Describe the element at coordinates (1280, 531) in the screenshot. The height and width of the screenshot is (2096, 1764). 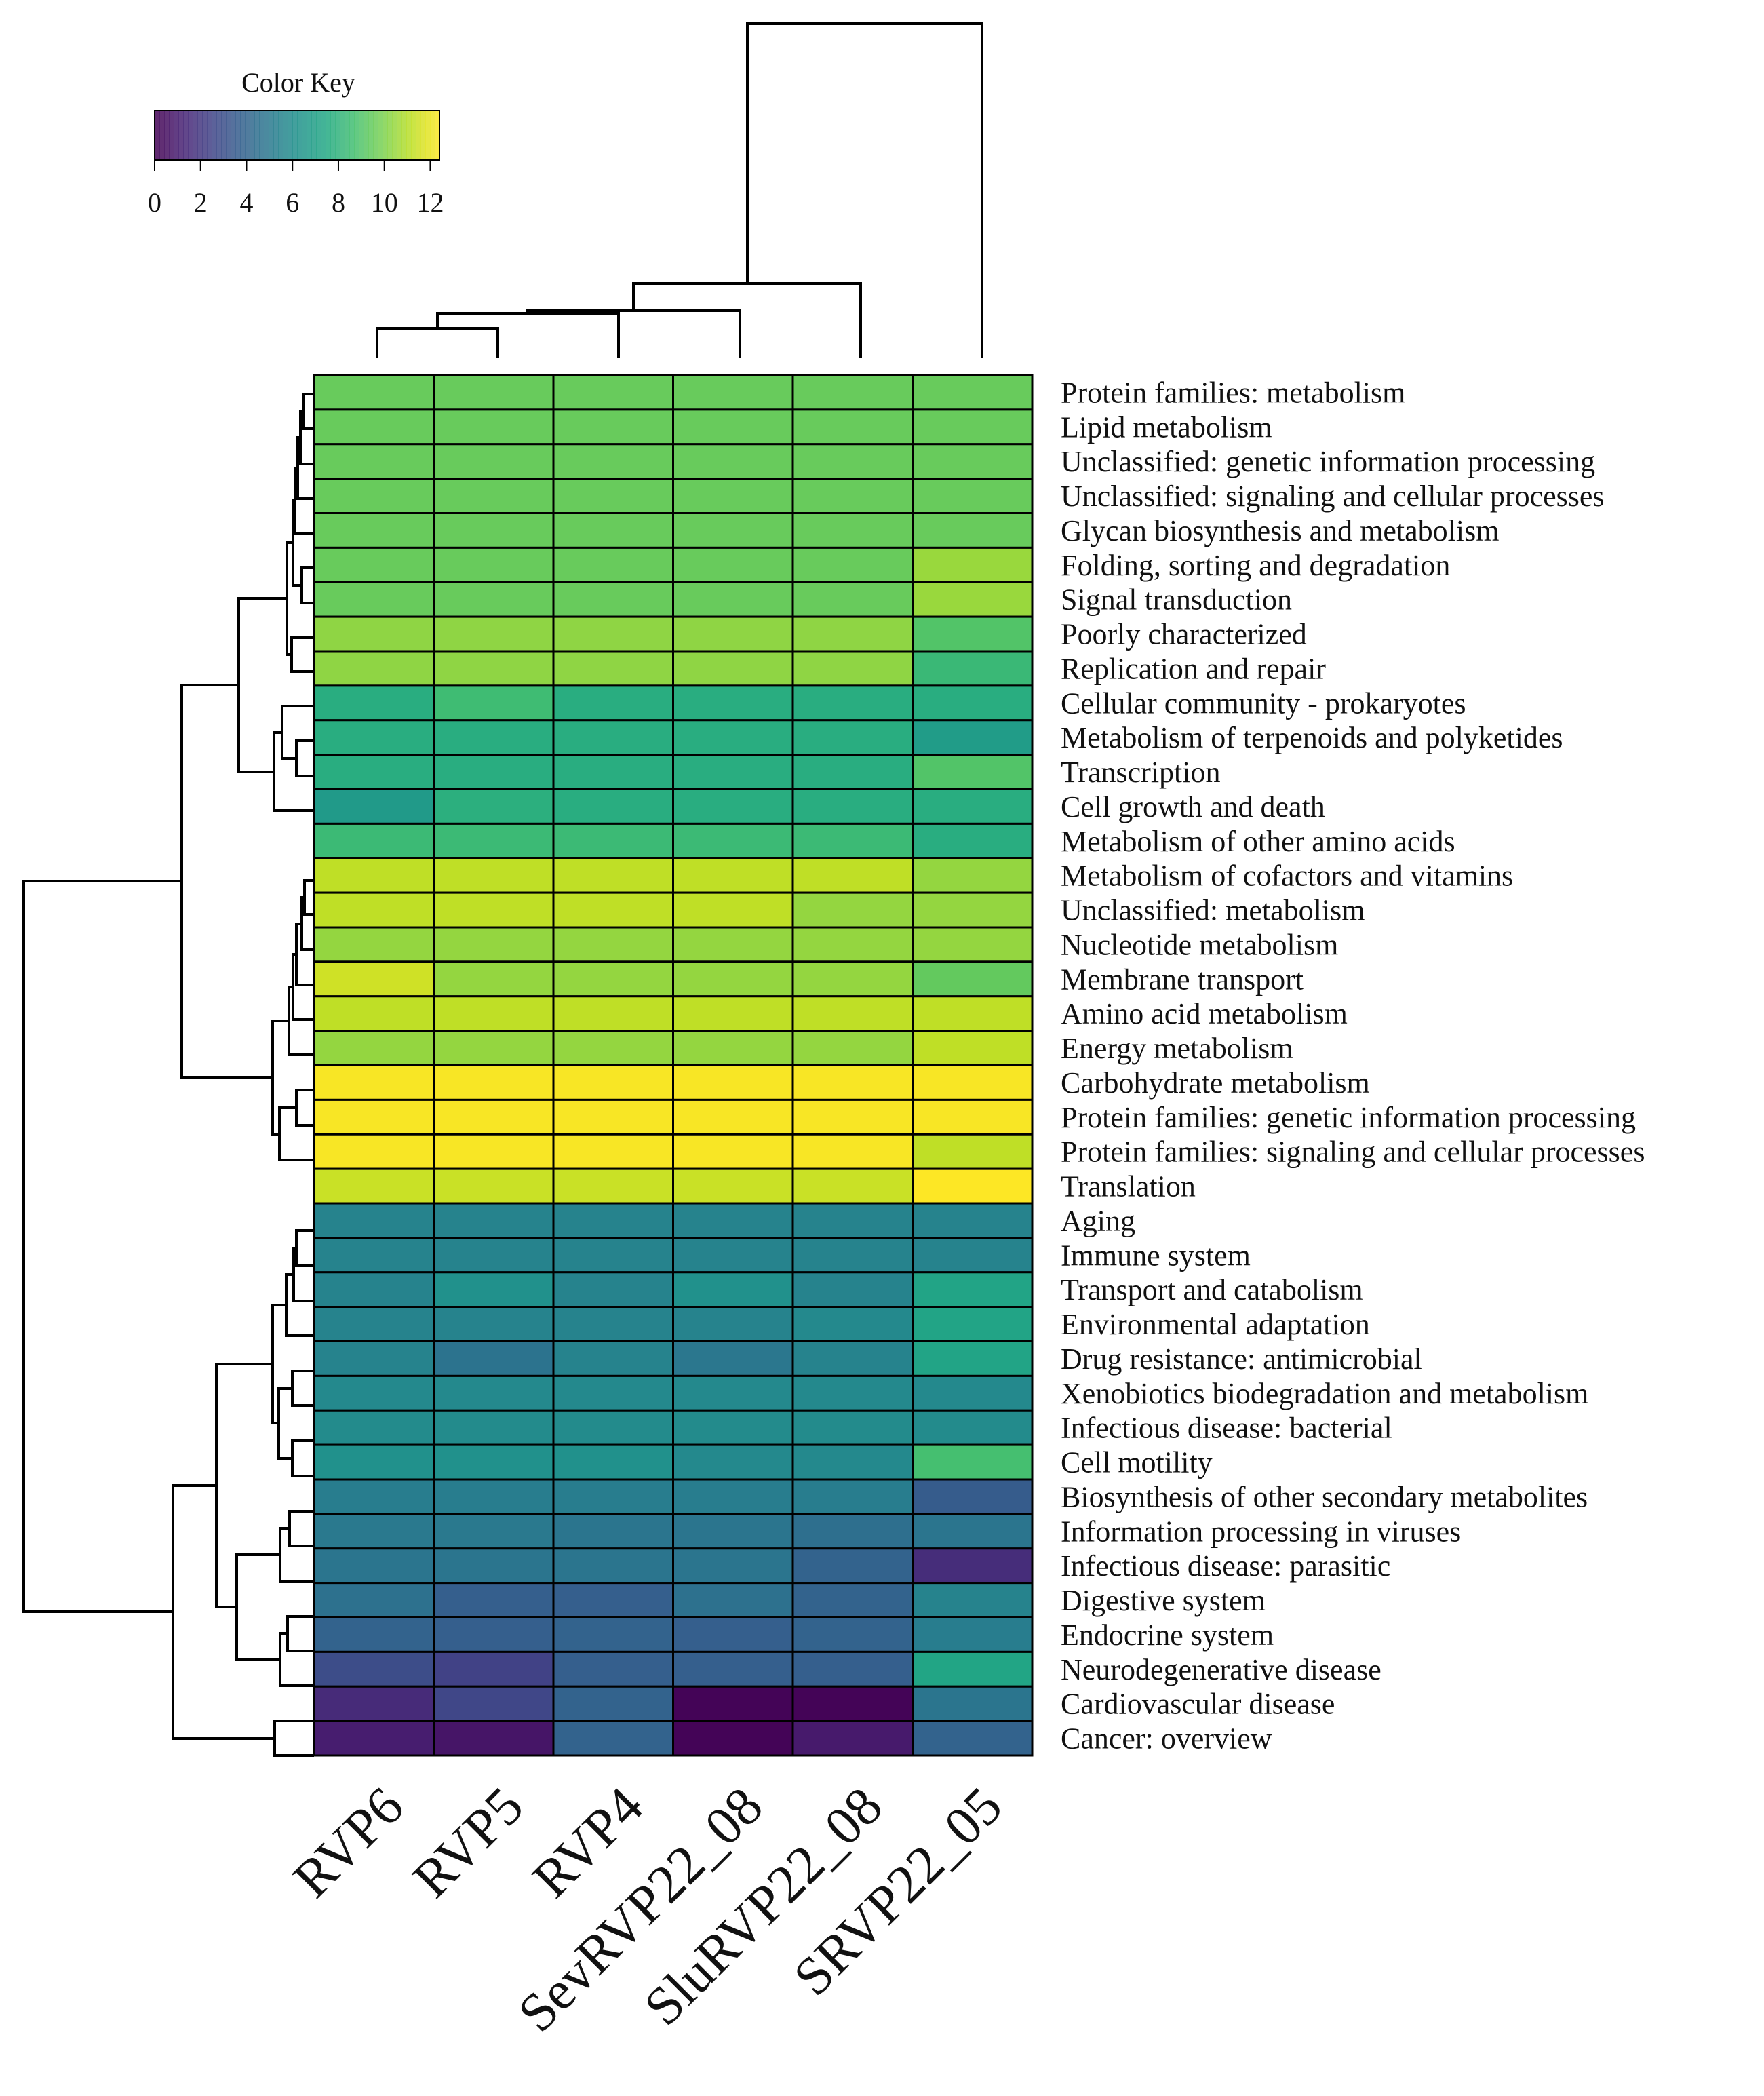
I see `row-label: Glycan biosynthesis and metabolism` at that location.